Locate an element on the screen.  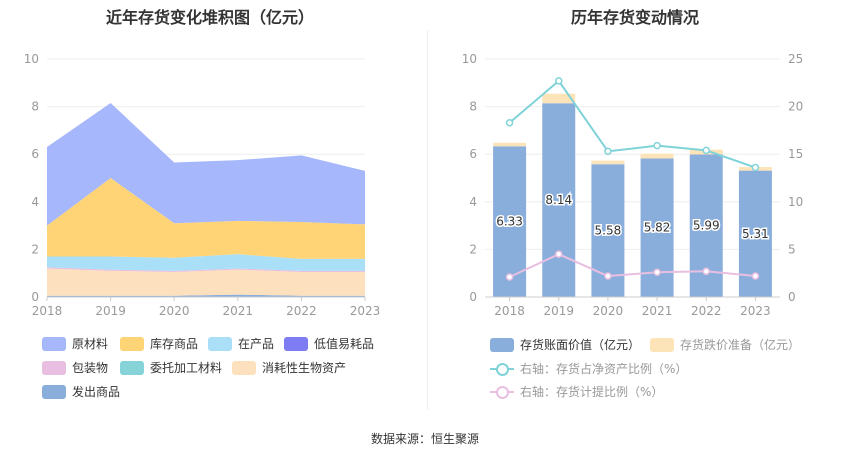
legend-item-biological: 消耗性生物资产 is located at coordinates (289, 367).